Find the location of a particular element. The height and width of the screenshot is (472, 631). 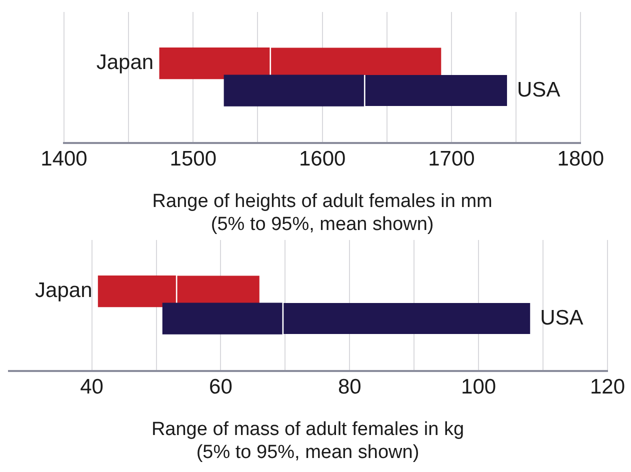

x-axis-title: Range of heights of adult females in mm (5% to 95%, mean shown) is located at coordinates (322, 213).